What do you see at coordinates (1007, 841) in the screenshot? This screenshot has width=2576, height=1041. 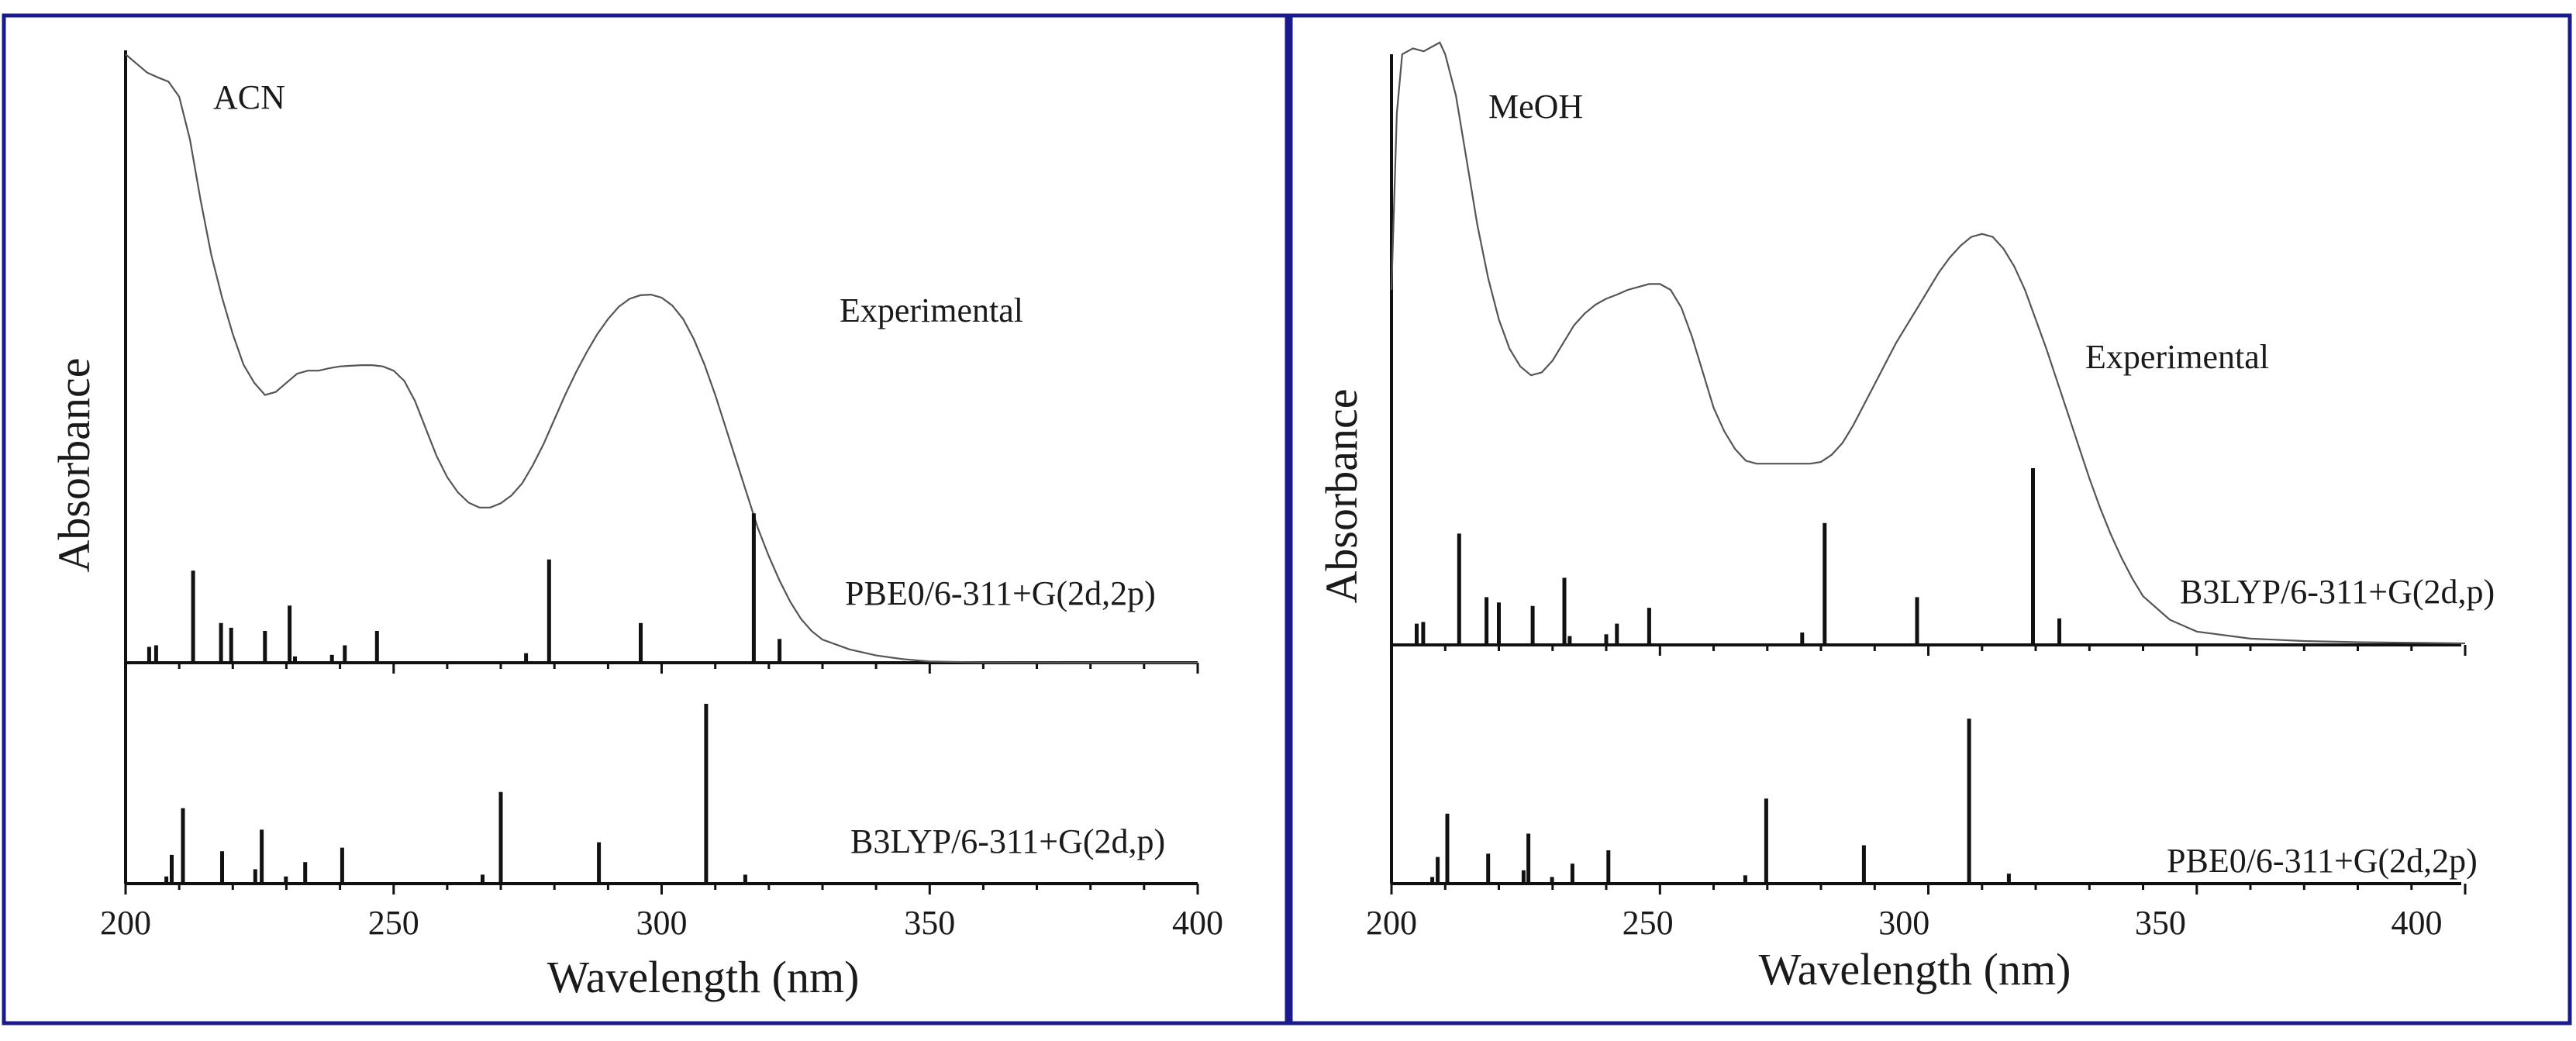 I see `left-lower-method-label: B3LYP/6-311+G(2d,p)` at bounding box center [1007, 841].